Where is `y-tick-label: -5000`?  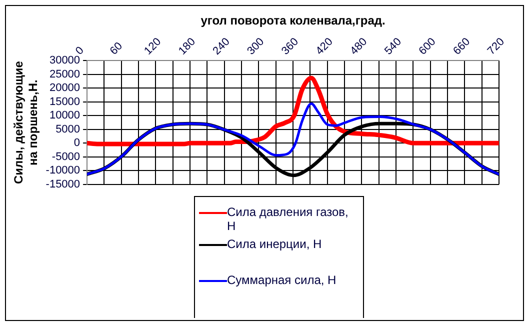
y-tick-label: -5000 is located at coordinates (66, 156).